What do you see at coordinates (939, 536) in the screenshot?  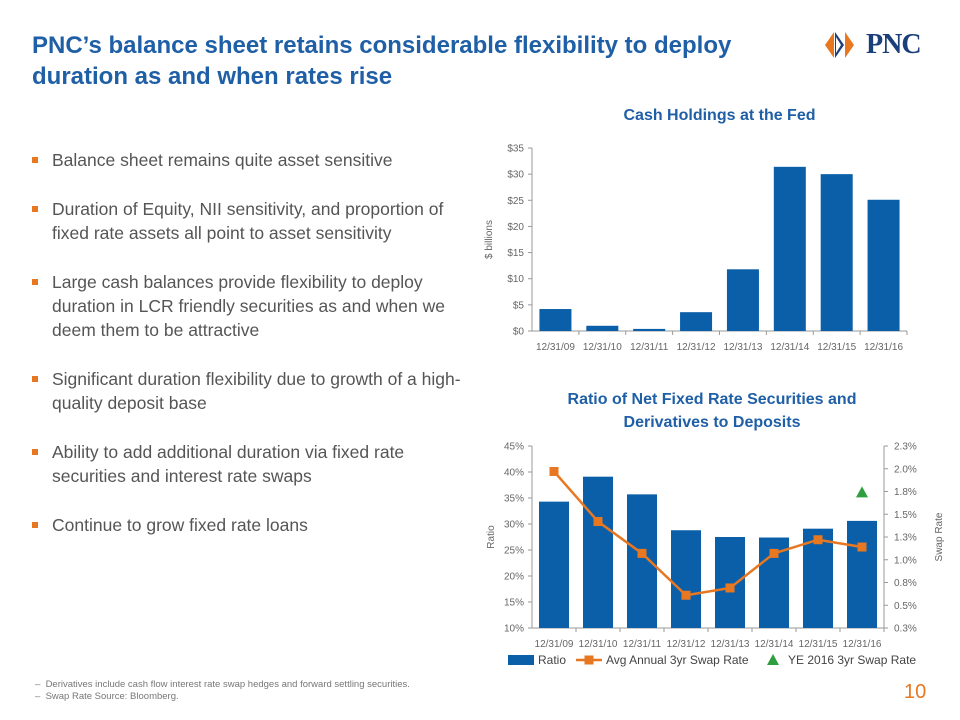 I see `y2-axis-label: Swap Rate` at bounding box center [939, 536].